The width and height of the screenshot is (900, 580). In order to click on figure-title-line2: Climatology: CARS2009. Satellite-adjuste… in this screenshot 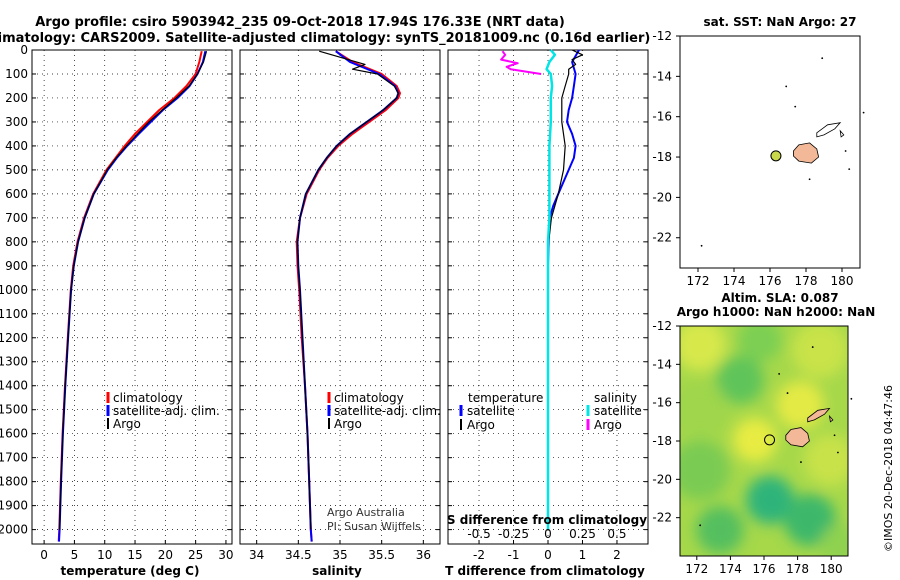, I will do `click(325, 38)`.